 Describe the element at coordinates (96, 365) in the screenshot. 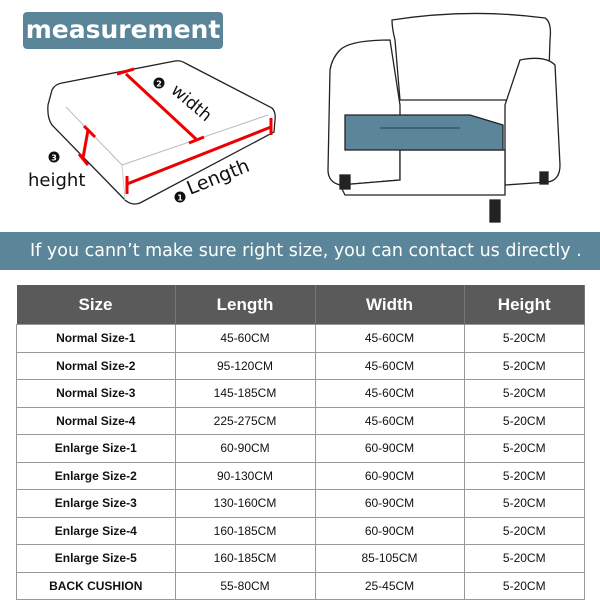

I see `size-cell: Normal Size-2` at that location.